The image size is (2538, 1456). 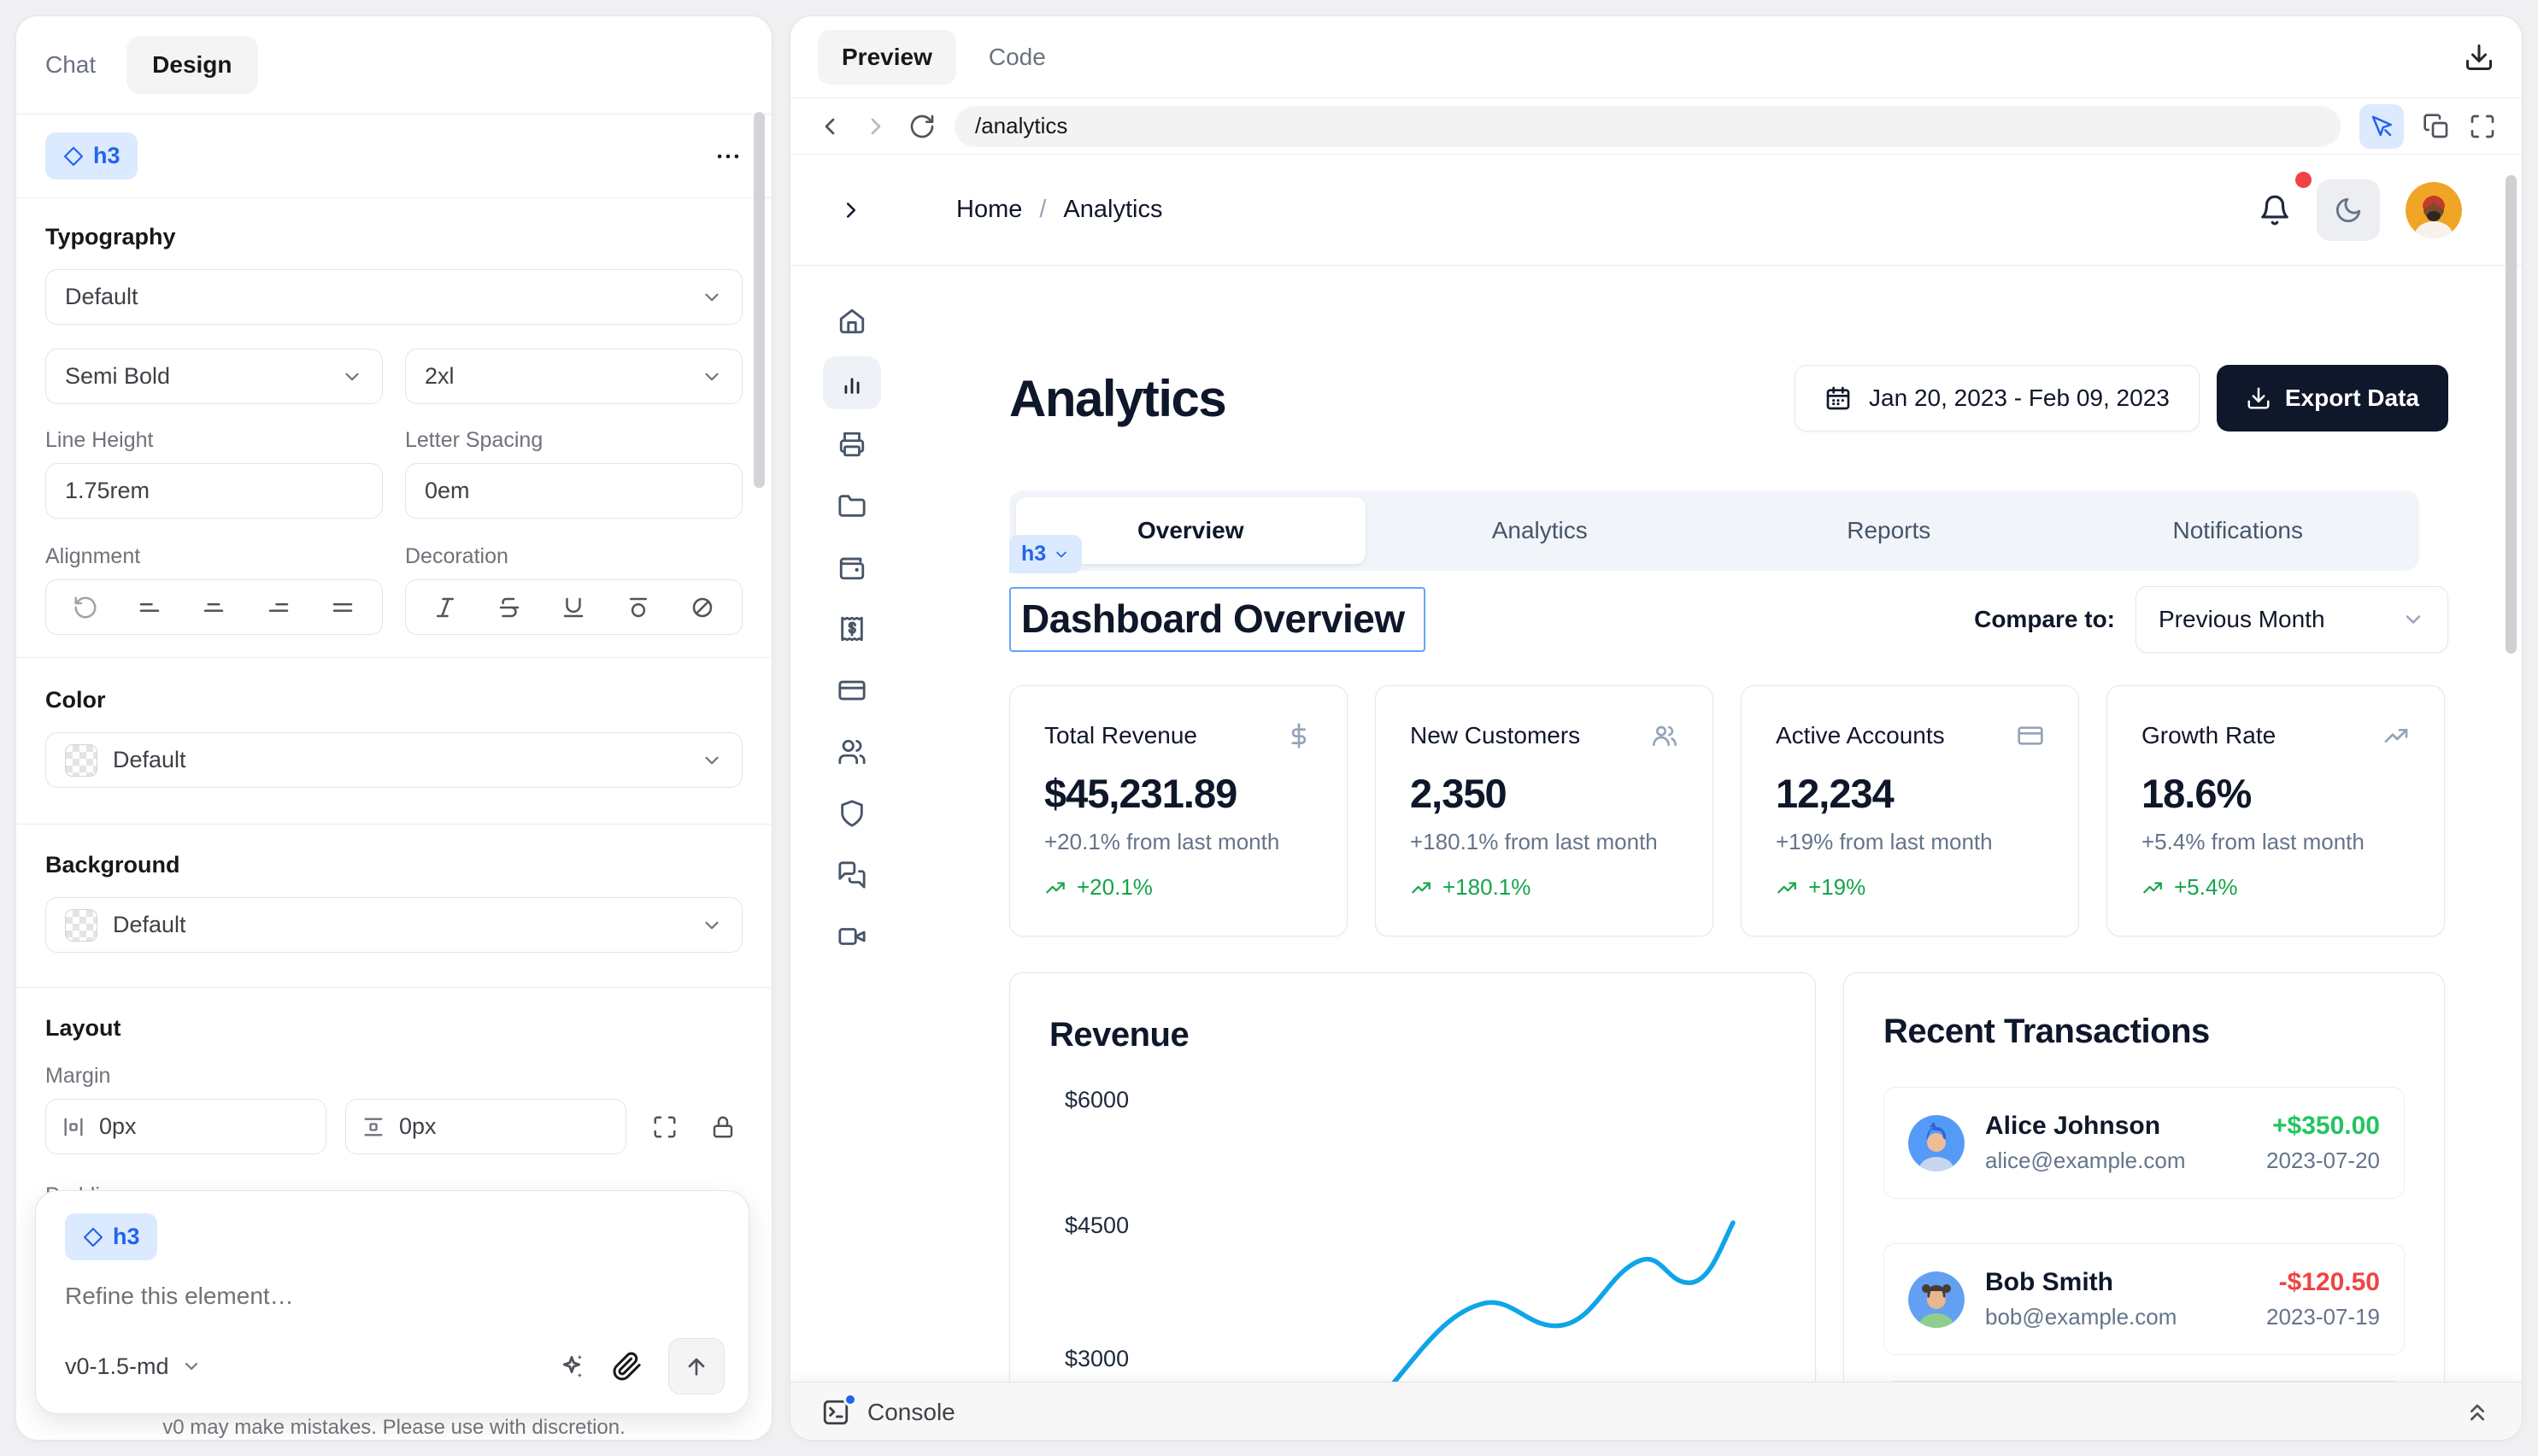 What do you see at coordinates (1412, 1206) in the screenshot?
I see `revenue-chart-card: Revenue $6000 $4500 $3000` at bounding box center [1412, 1206].